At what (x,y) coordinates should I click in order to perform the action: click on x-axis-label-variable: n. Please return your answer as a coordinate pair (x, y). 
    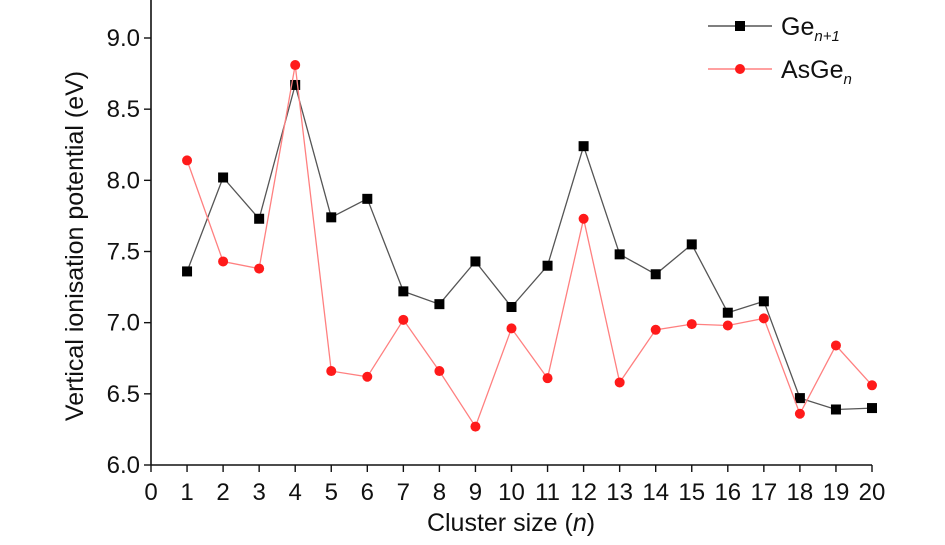
    Looking at the image, I should click on (580, 523).